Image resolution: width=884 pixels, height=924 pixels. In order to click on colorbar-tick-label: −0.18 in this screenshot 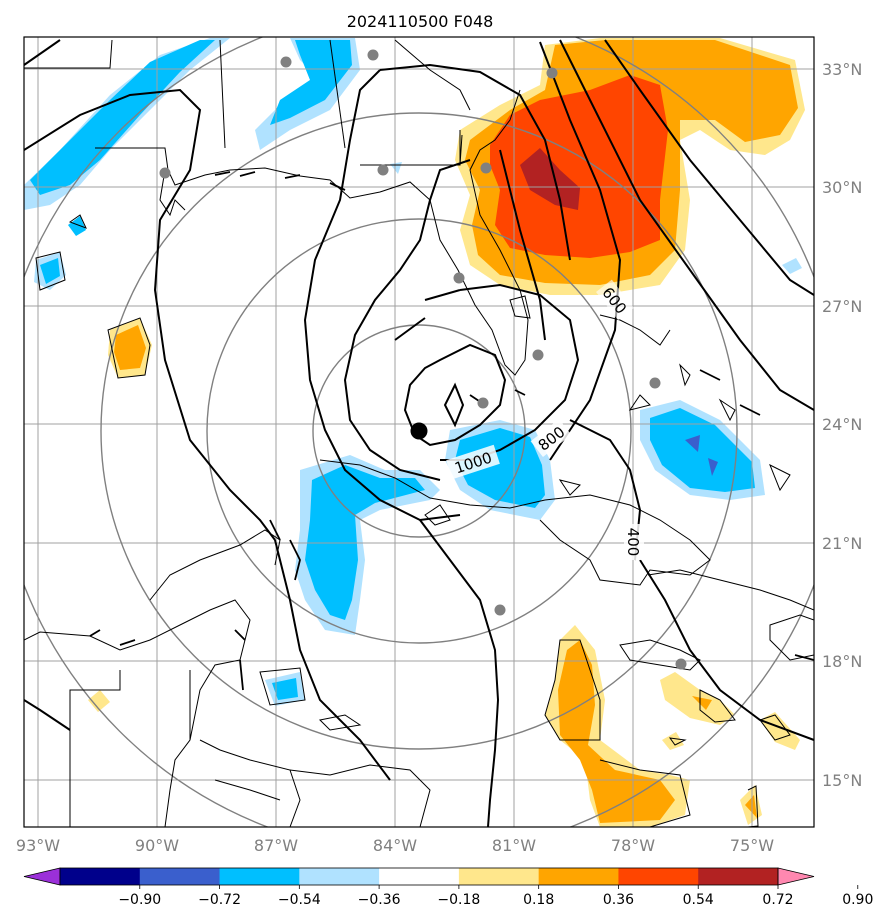, I will do `click(458, 900)`.